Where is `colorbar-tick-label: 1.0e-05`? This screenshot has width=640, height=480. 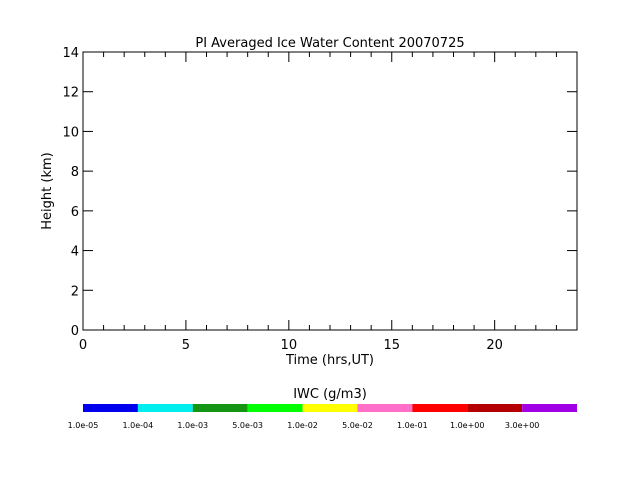
colorbar-tick-label: 1.0e-05 is located at coordinates (83, 425).